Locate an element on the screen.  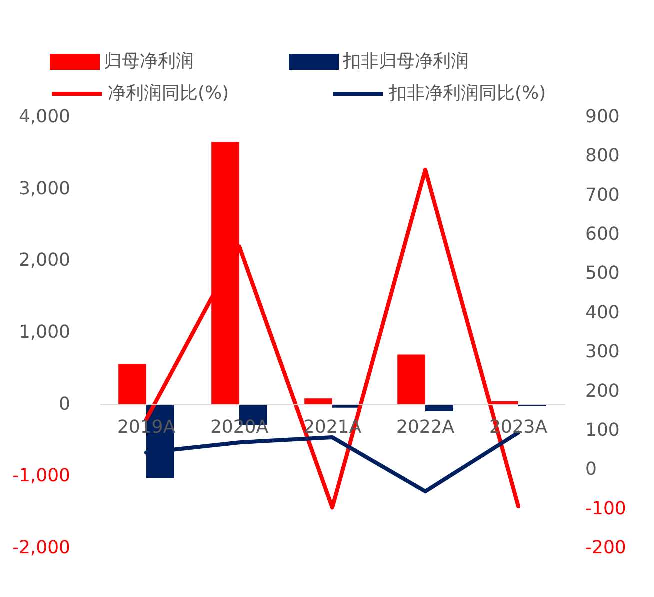
y-tick-label: -1,000 is located at coordinates (41, 476).